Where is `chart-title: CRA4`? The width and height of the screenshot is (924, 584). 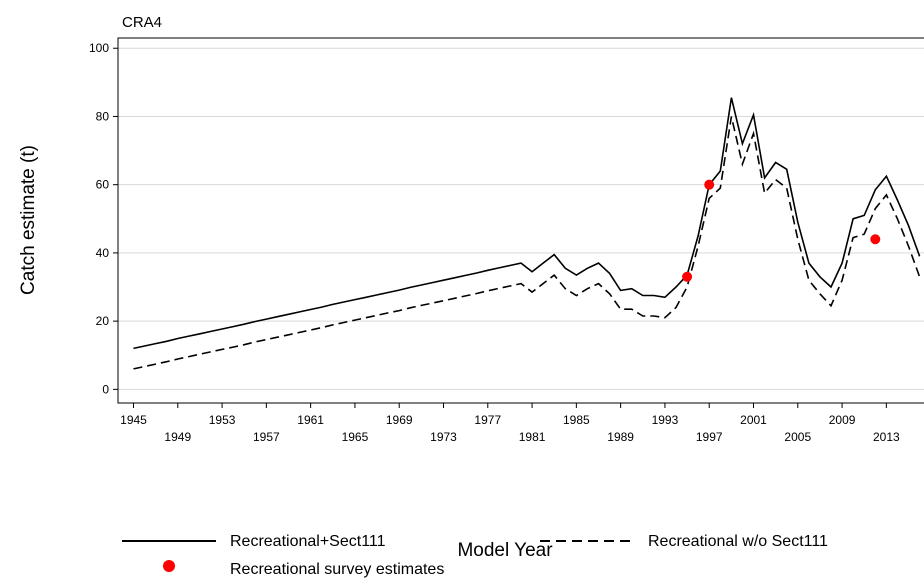
chart-title: CRA4 is located at coordinates (142, 22).